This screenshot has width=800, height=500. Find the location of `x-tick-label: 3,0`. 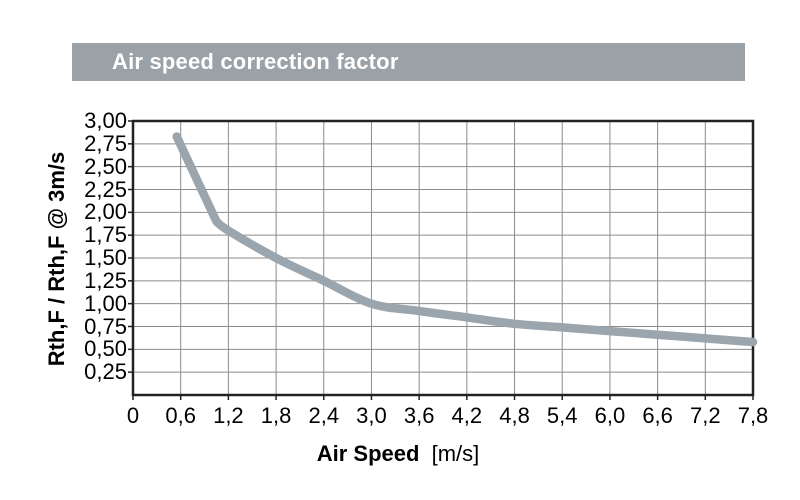

x-tick-label: 3,0 is located at coordinates (371, 415).